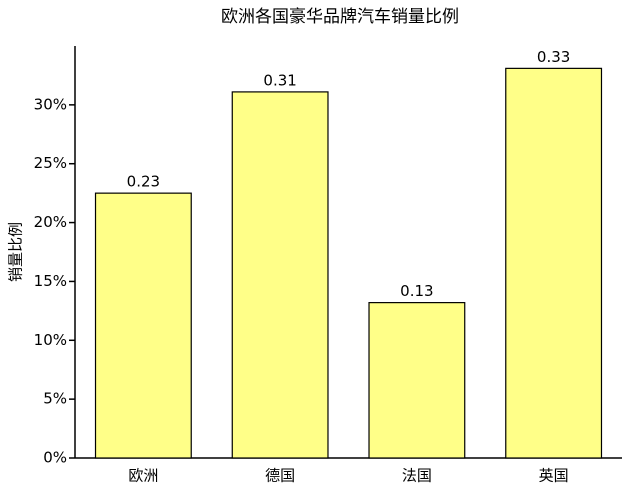 The height and width of the screenshot is (493, 640). Describe the element at coordinates (55, 399) in the screenshot. I see `y-tick-label: 5%` at that location.